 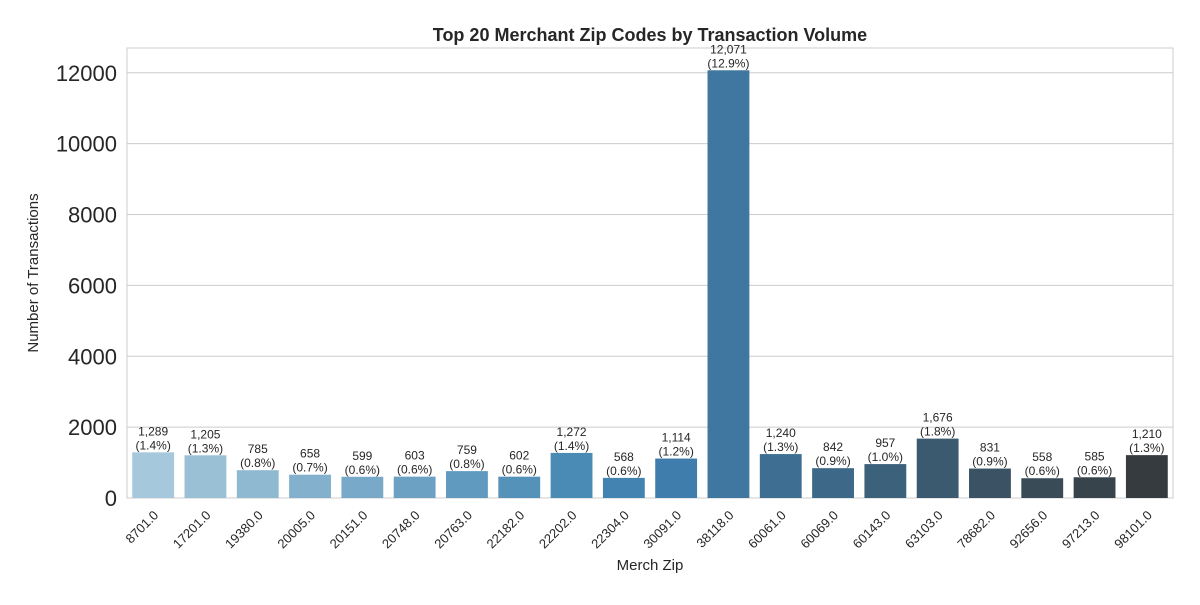 I want to click on y-tick-label: 8000, so click(x=92, y=215).